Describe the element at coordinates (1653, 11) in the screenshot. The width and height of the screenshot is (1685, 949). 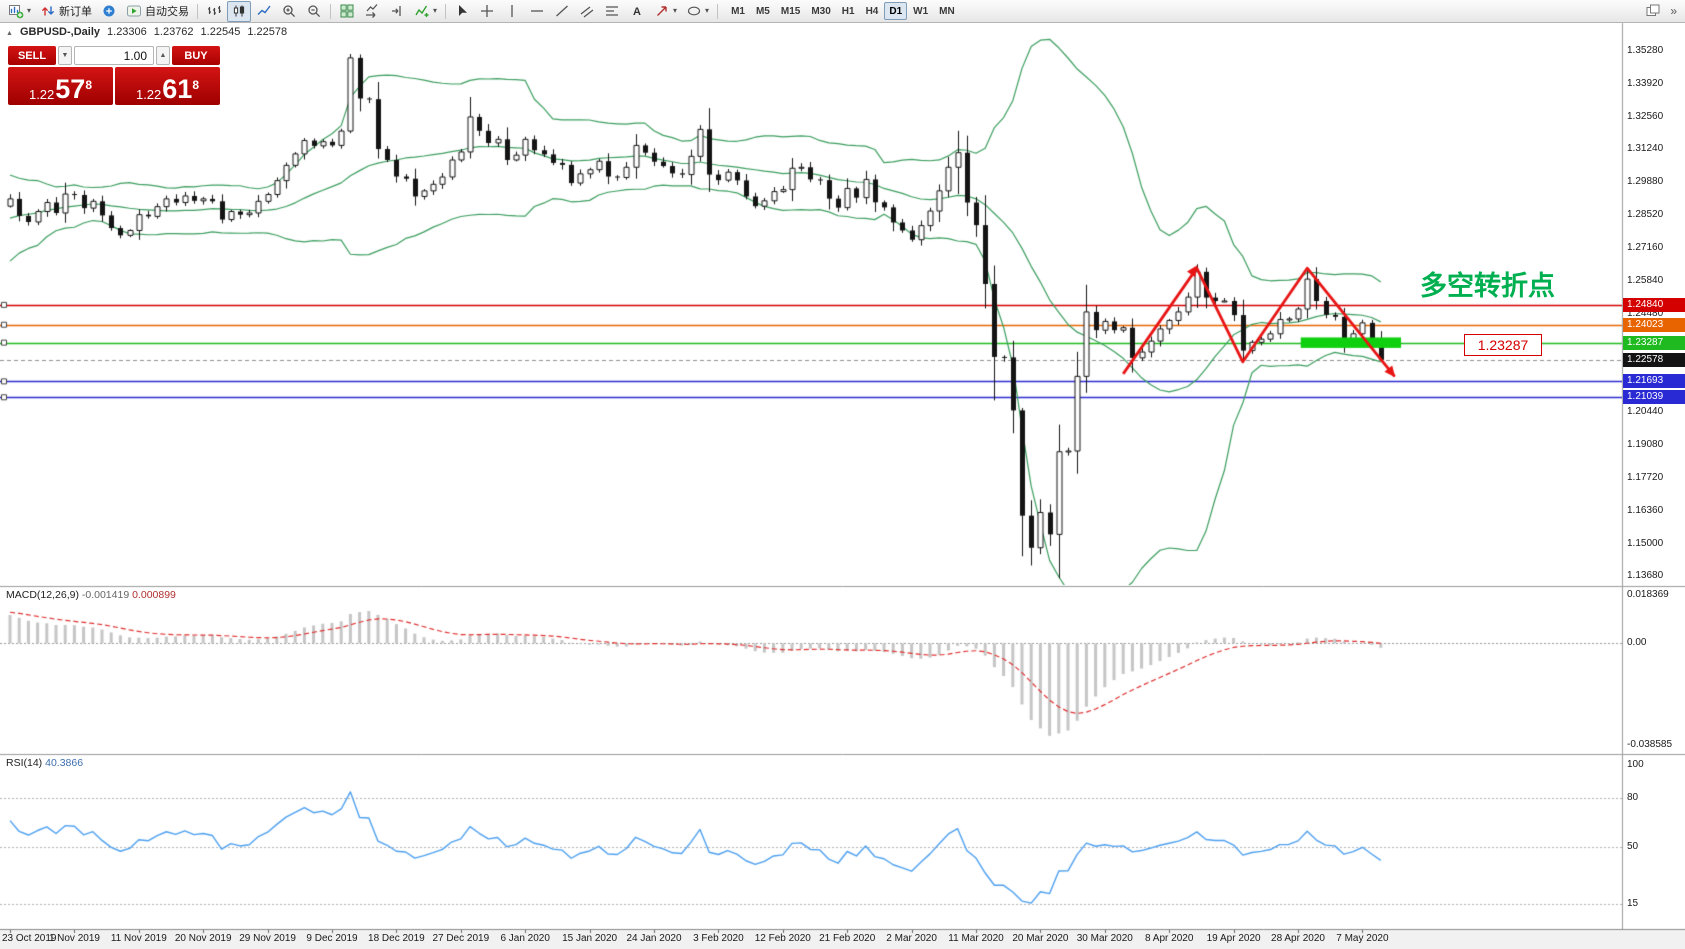
I see `arrange-windows-button` at that location.